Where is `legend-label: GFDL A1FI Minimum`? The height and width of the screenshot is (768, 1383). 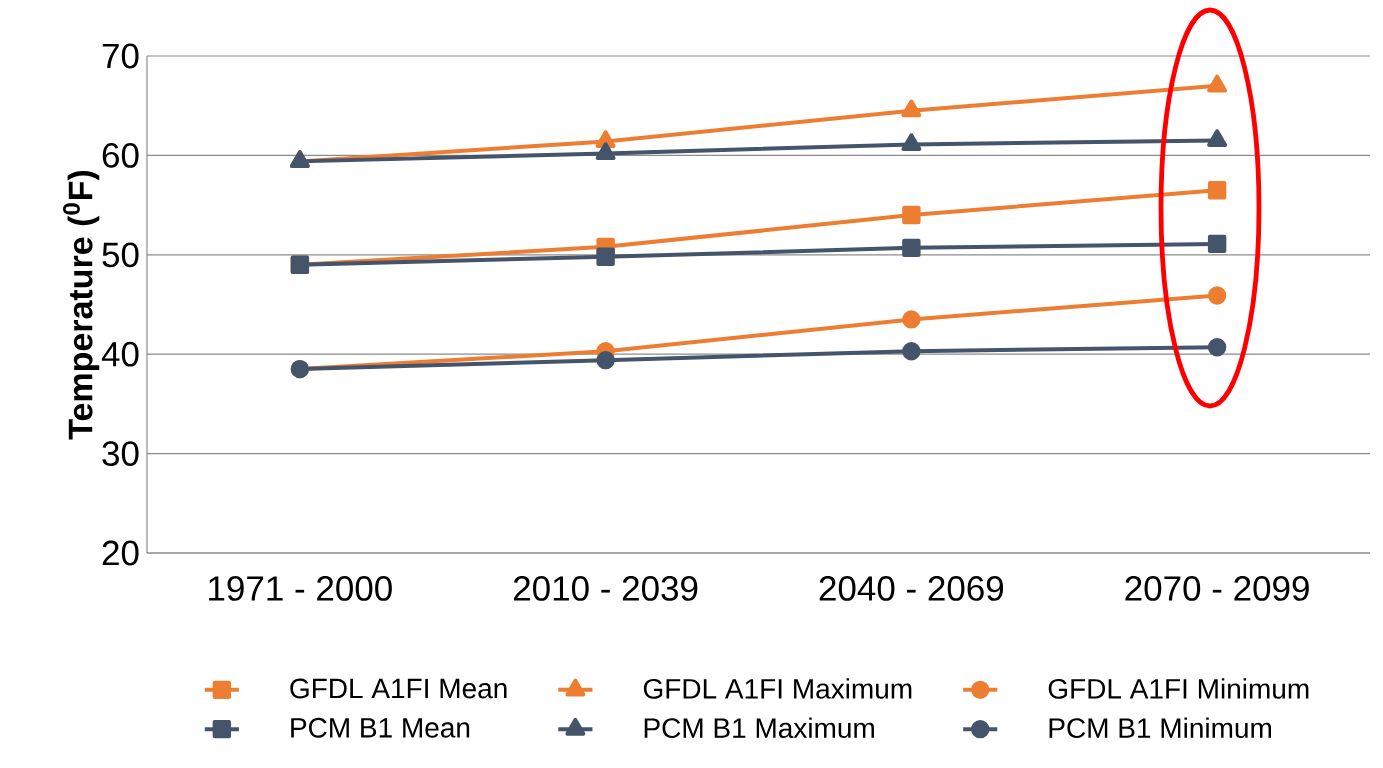 legend-label: GFDL A1FI Minimum is located at coordinates (1178, 688).